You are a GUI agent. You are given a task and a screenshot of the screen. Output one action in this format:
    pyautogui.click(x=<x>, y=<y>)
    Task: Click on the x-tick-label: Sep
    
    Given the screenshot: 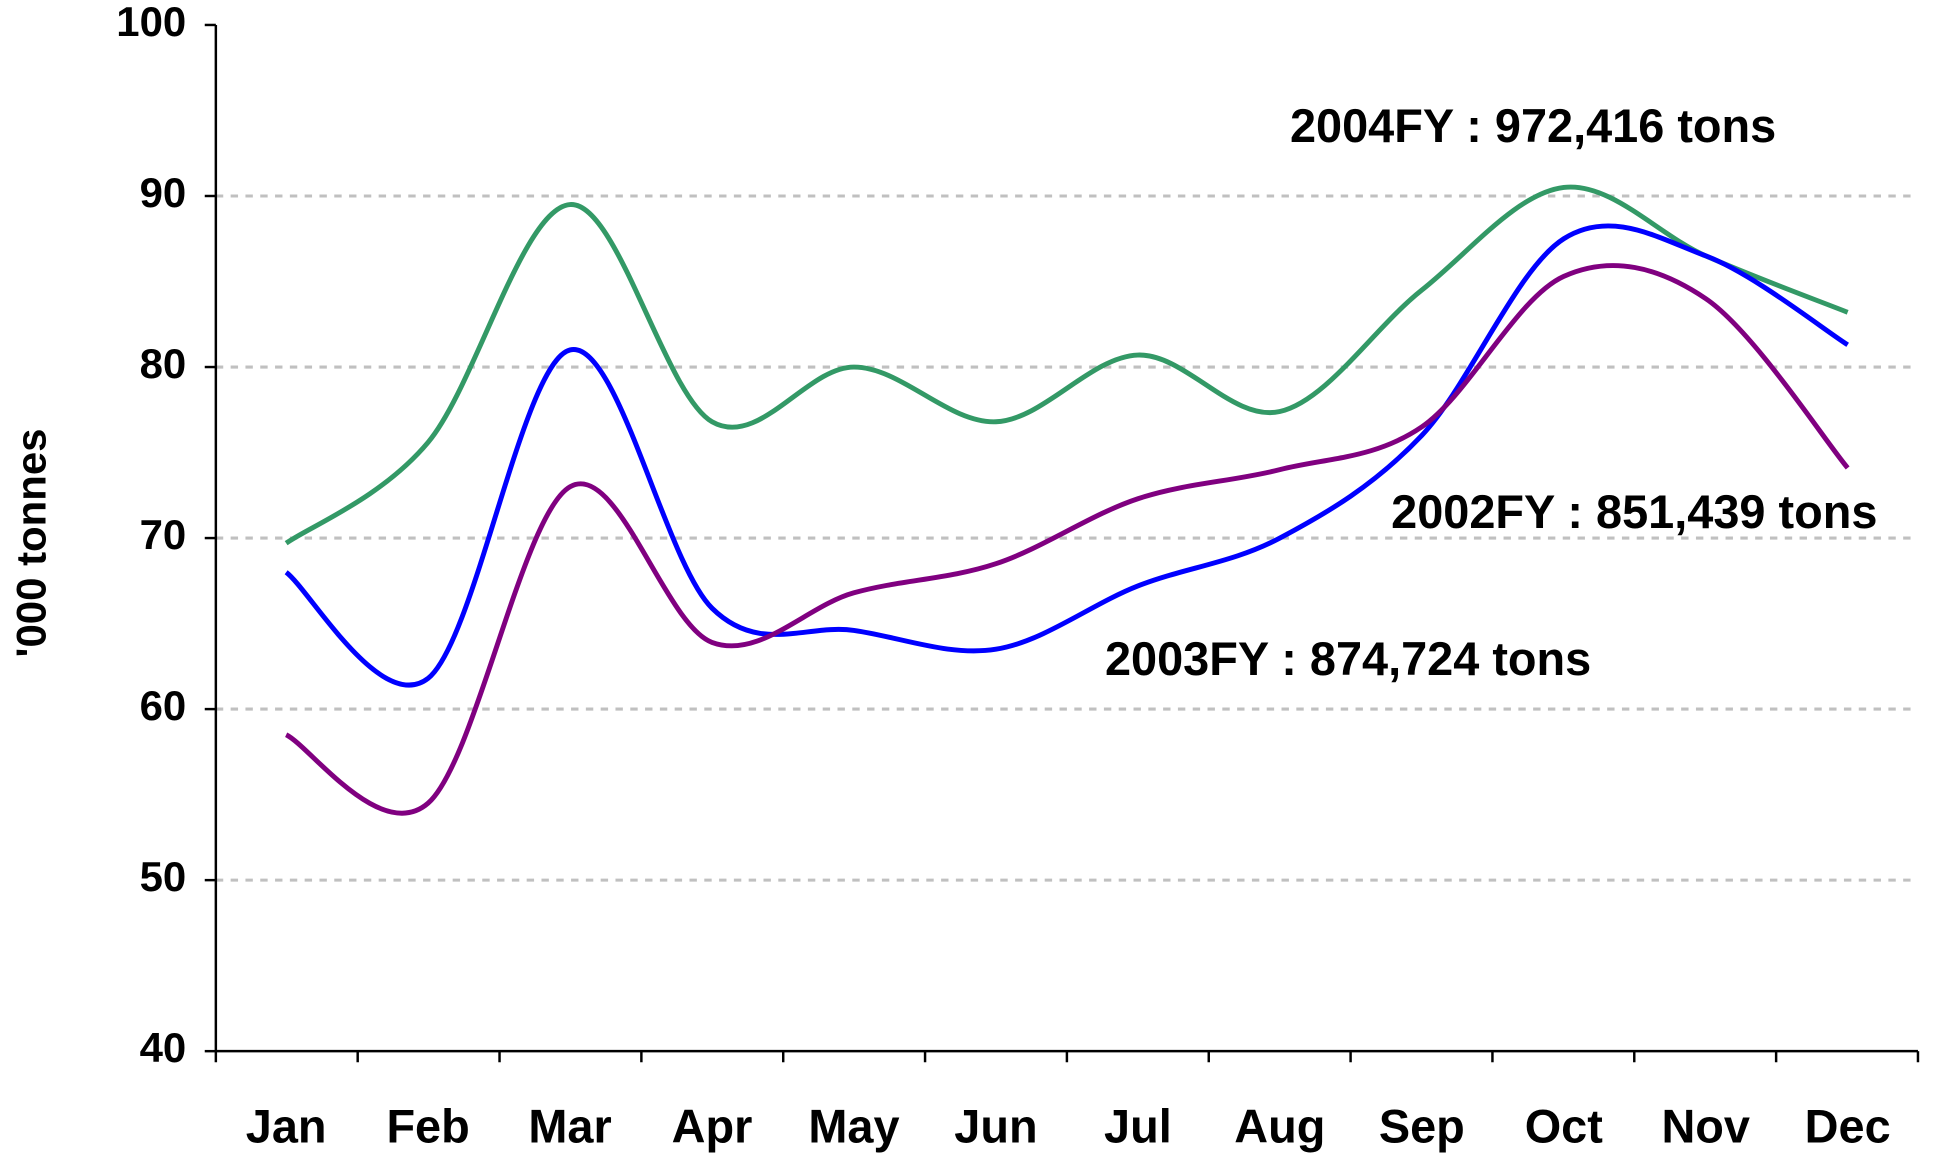 What is the action you would take?
    pyautogui.click(x=1422, y=1126)
    